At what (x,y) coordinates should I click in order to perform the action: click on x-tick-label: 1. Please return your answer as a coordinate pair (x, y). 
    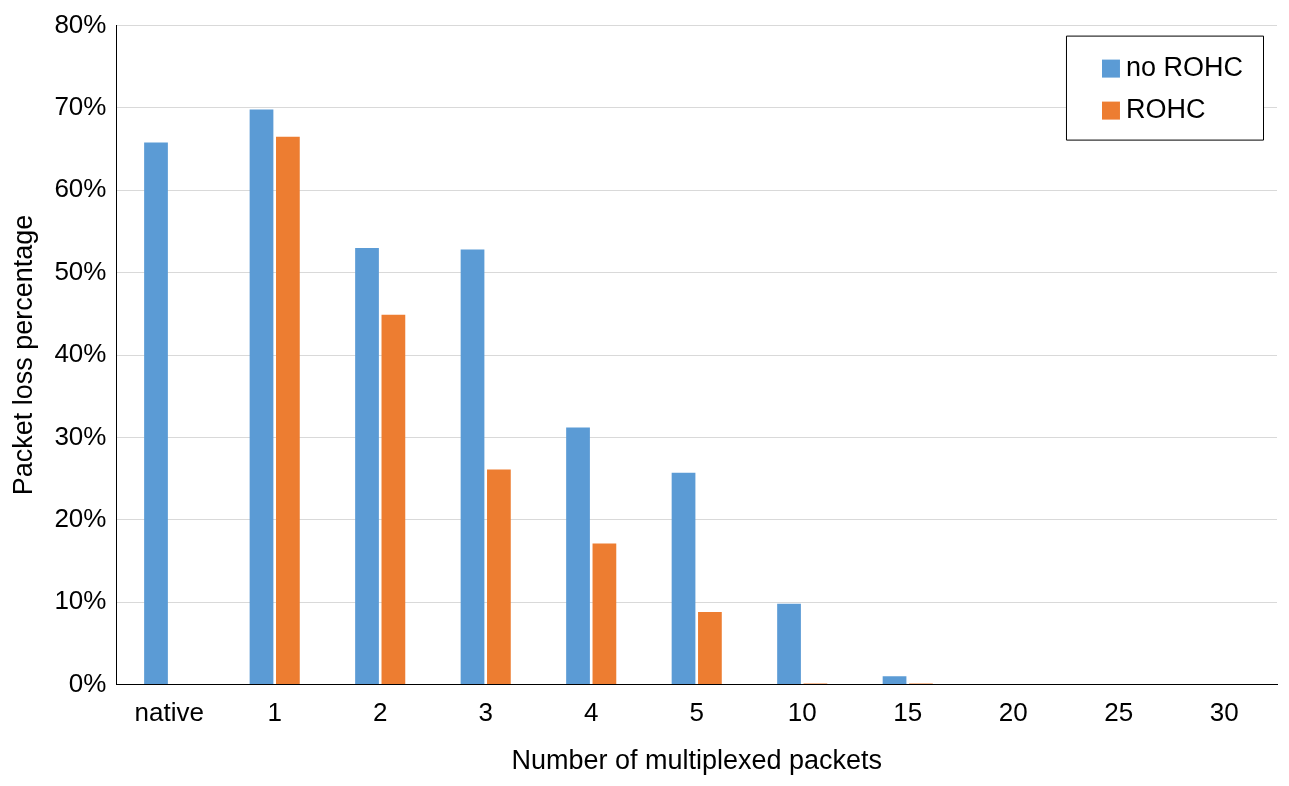
    Looking at the image, I should click on (274, 712).